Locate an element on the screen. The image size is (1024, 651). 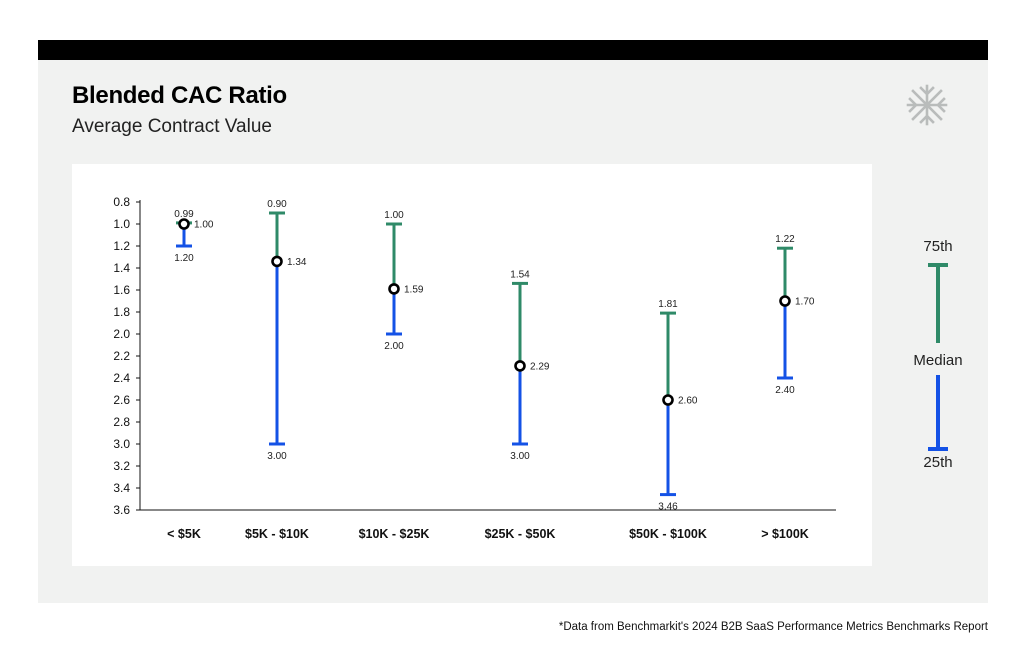
p75-value-label: 1.00 is located at coordinates (394, 215).